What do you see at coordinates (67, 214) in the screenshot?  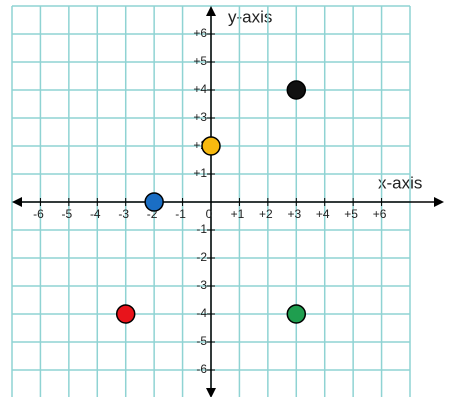 I see `x-tick-label: -5` at bounding box center [67, 214].